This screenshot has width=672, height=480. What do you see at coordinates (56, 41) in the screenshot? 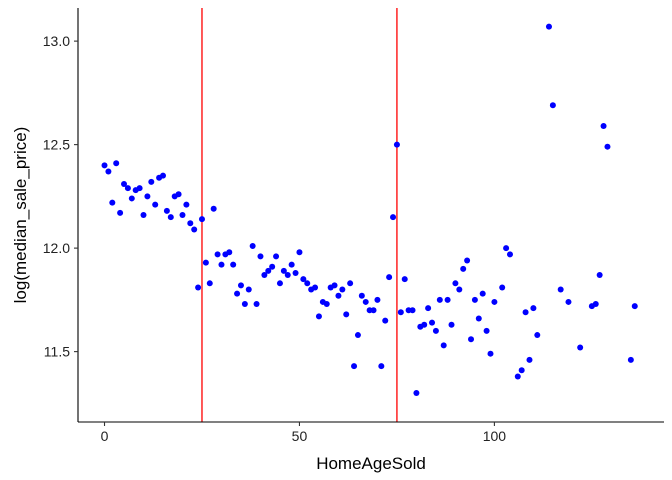
I see `y-tick-label: 13.0` at bounding box center [56, 41].